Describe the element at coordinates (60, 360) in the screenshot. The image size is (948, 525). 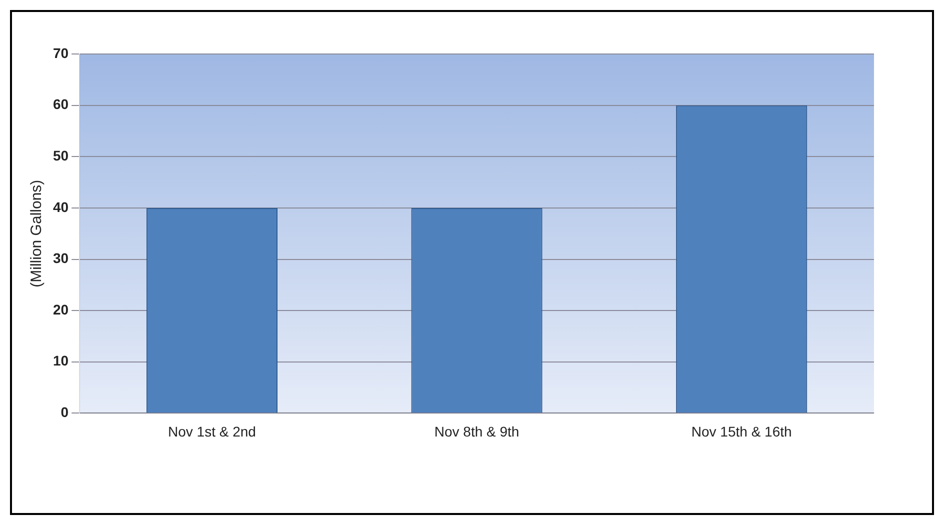
I see `y-tick-label: 10` at that location.